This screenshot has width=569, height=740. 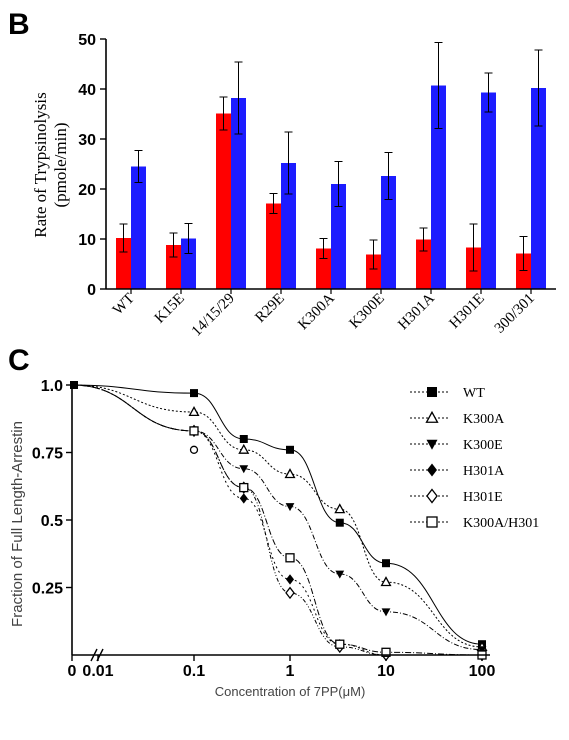 I want to click on x-tick-label: 0.01, so click(x=97, y=671).